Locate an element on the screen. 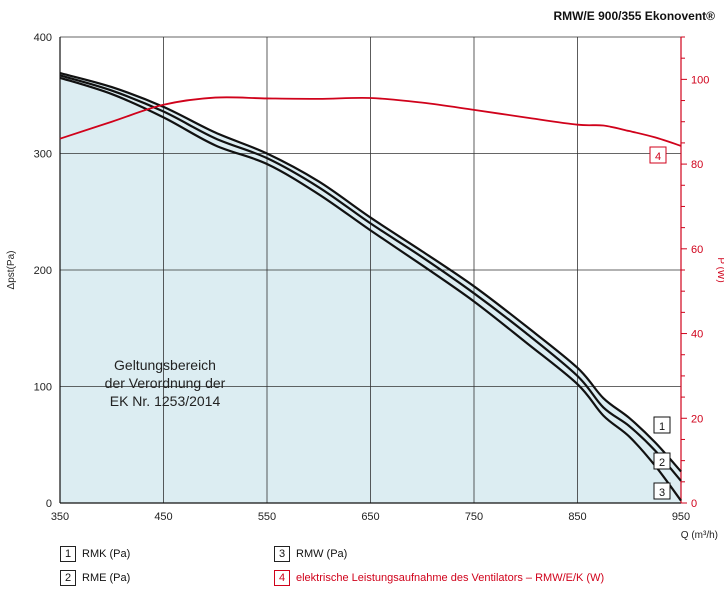 The image size is (724, 590). legend-marker: 4 is located at coordinates (282, 578).